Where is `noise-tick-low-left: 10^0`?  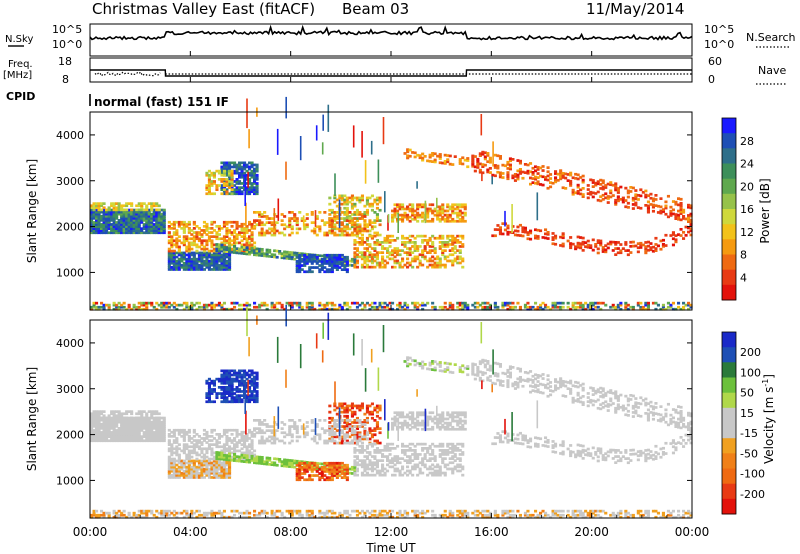
noise-tick-low-left: 10^0 is located at coordinates (67, 44).